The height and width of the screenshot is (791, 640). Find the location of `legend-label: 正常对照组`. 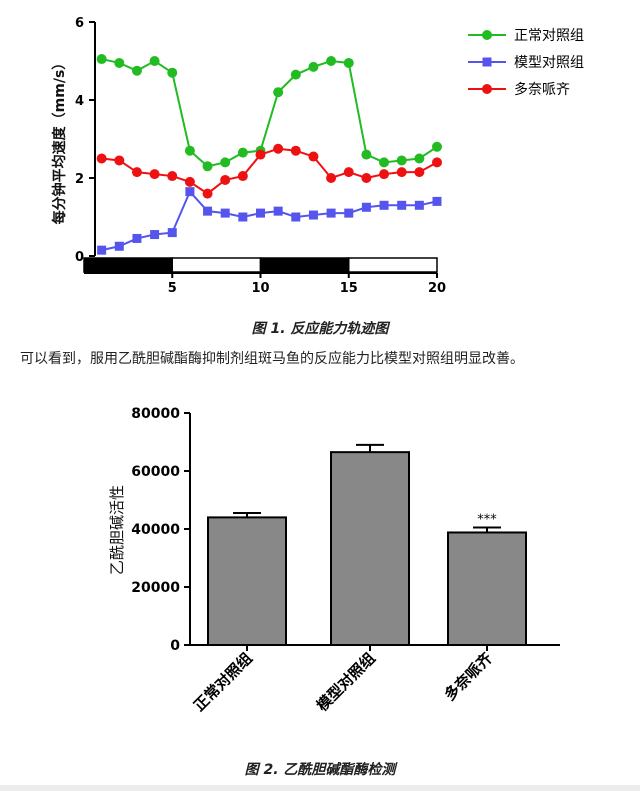

legend-label: 正常对照组 is located at coordinates (549, 36).